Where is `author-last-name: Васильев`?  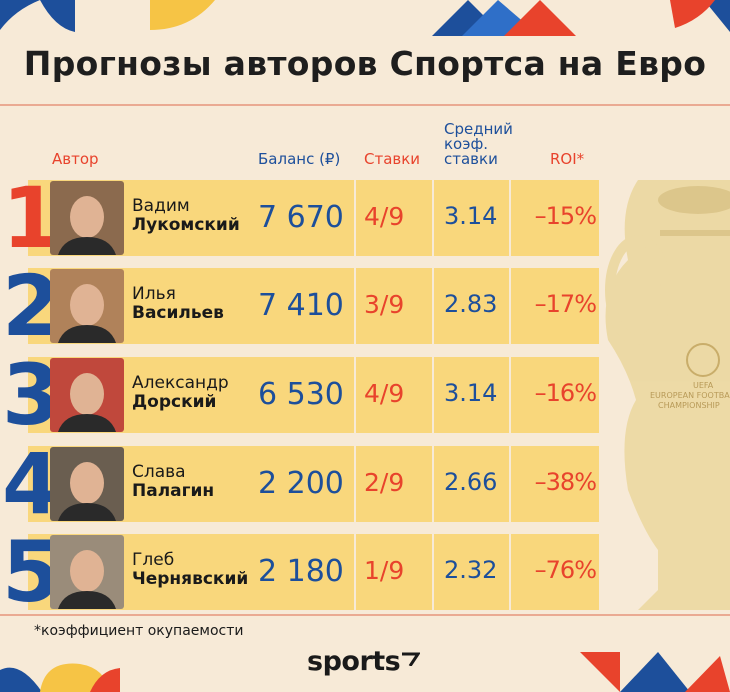 author-last-name: Васильев is located at coordinates (178, 313).